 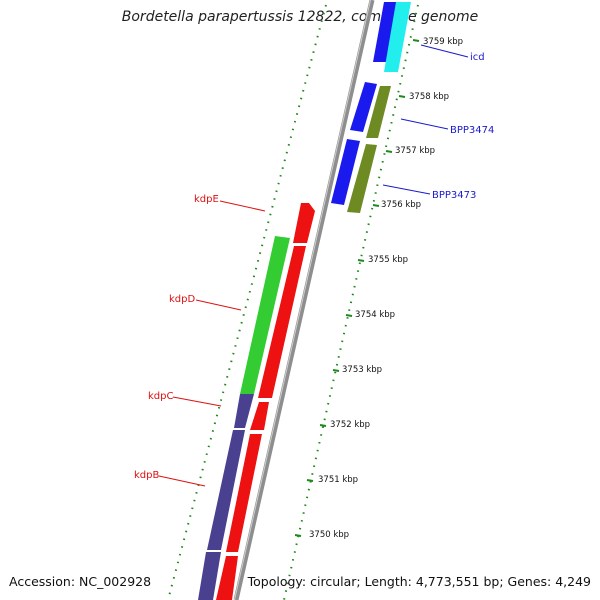 What do you see at coordinates (362, 178) in the screenshot?
I see `gene-BPP3473` at bounding box center [362, 178].